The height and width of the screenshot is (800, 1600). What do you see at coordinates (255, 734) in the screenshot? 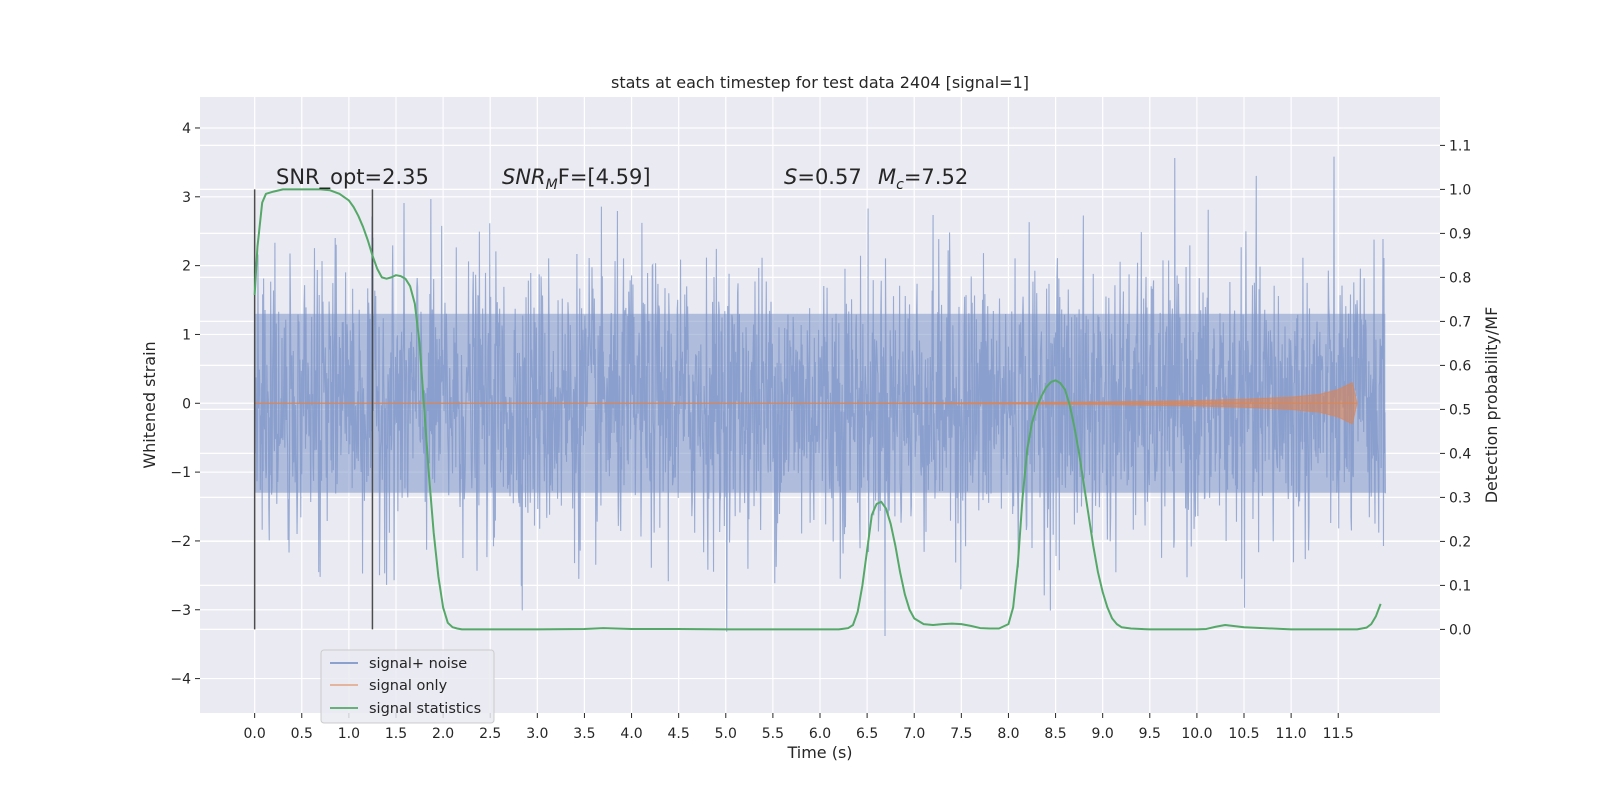
I see `x-tick-label: 0.0` at bounding box center [255, 734].